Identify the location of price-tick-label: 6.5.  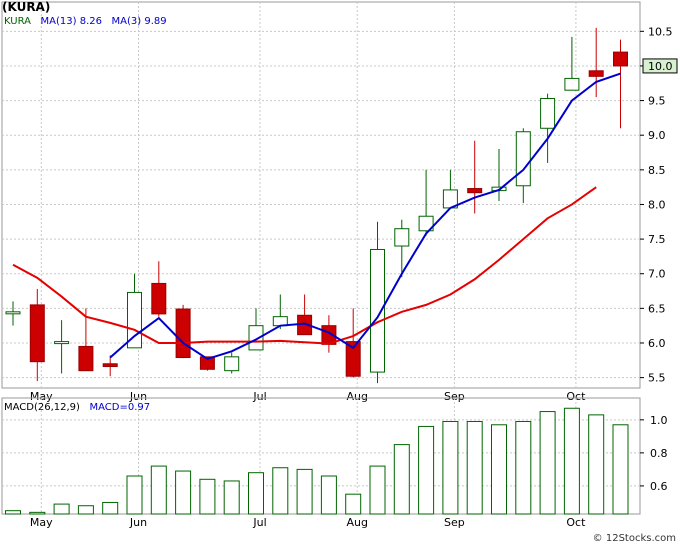
(657, 308).